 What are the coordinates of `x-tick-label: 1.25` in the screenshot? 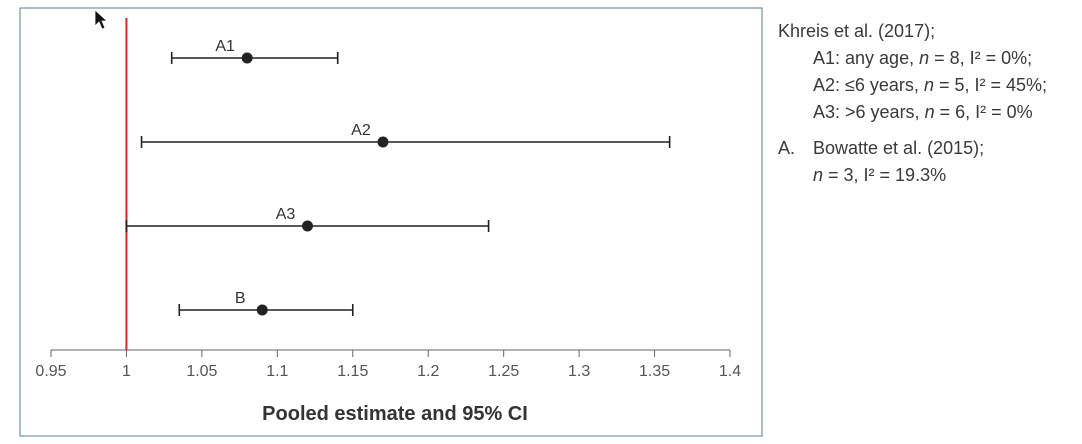 It's located at (503, 371).